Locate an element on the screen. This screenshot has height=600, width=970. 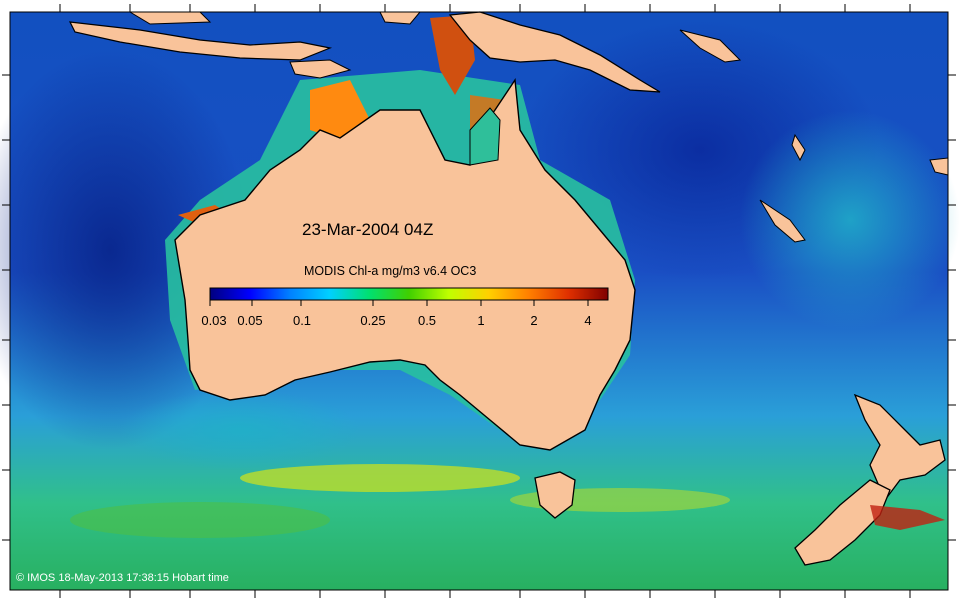
coastal-bloom-gulf is located at coordinates (452, 55).